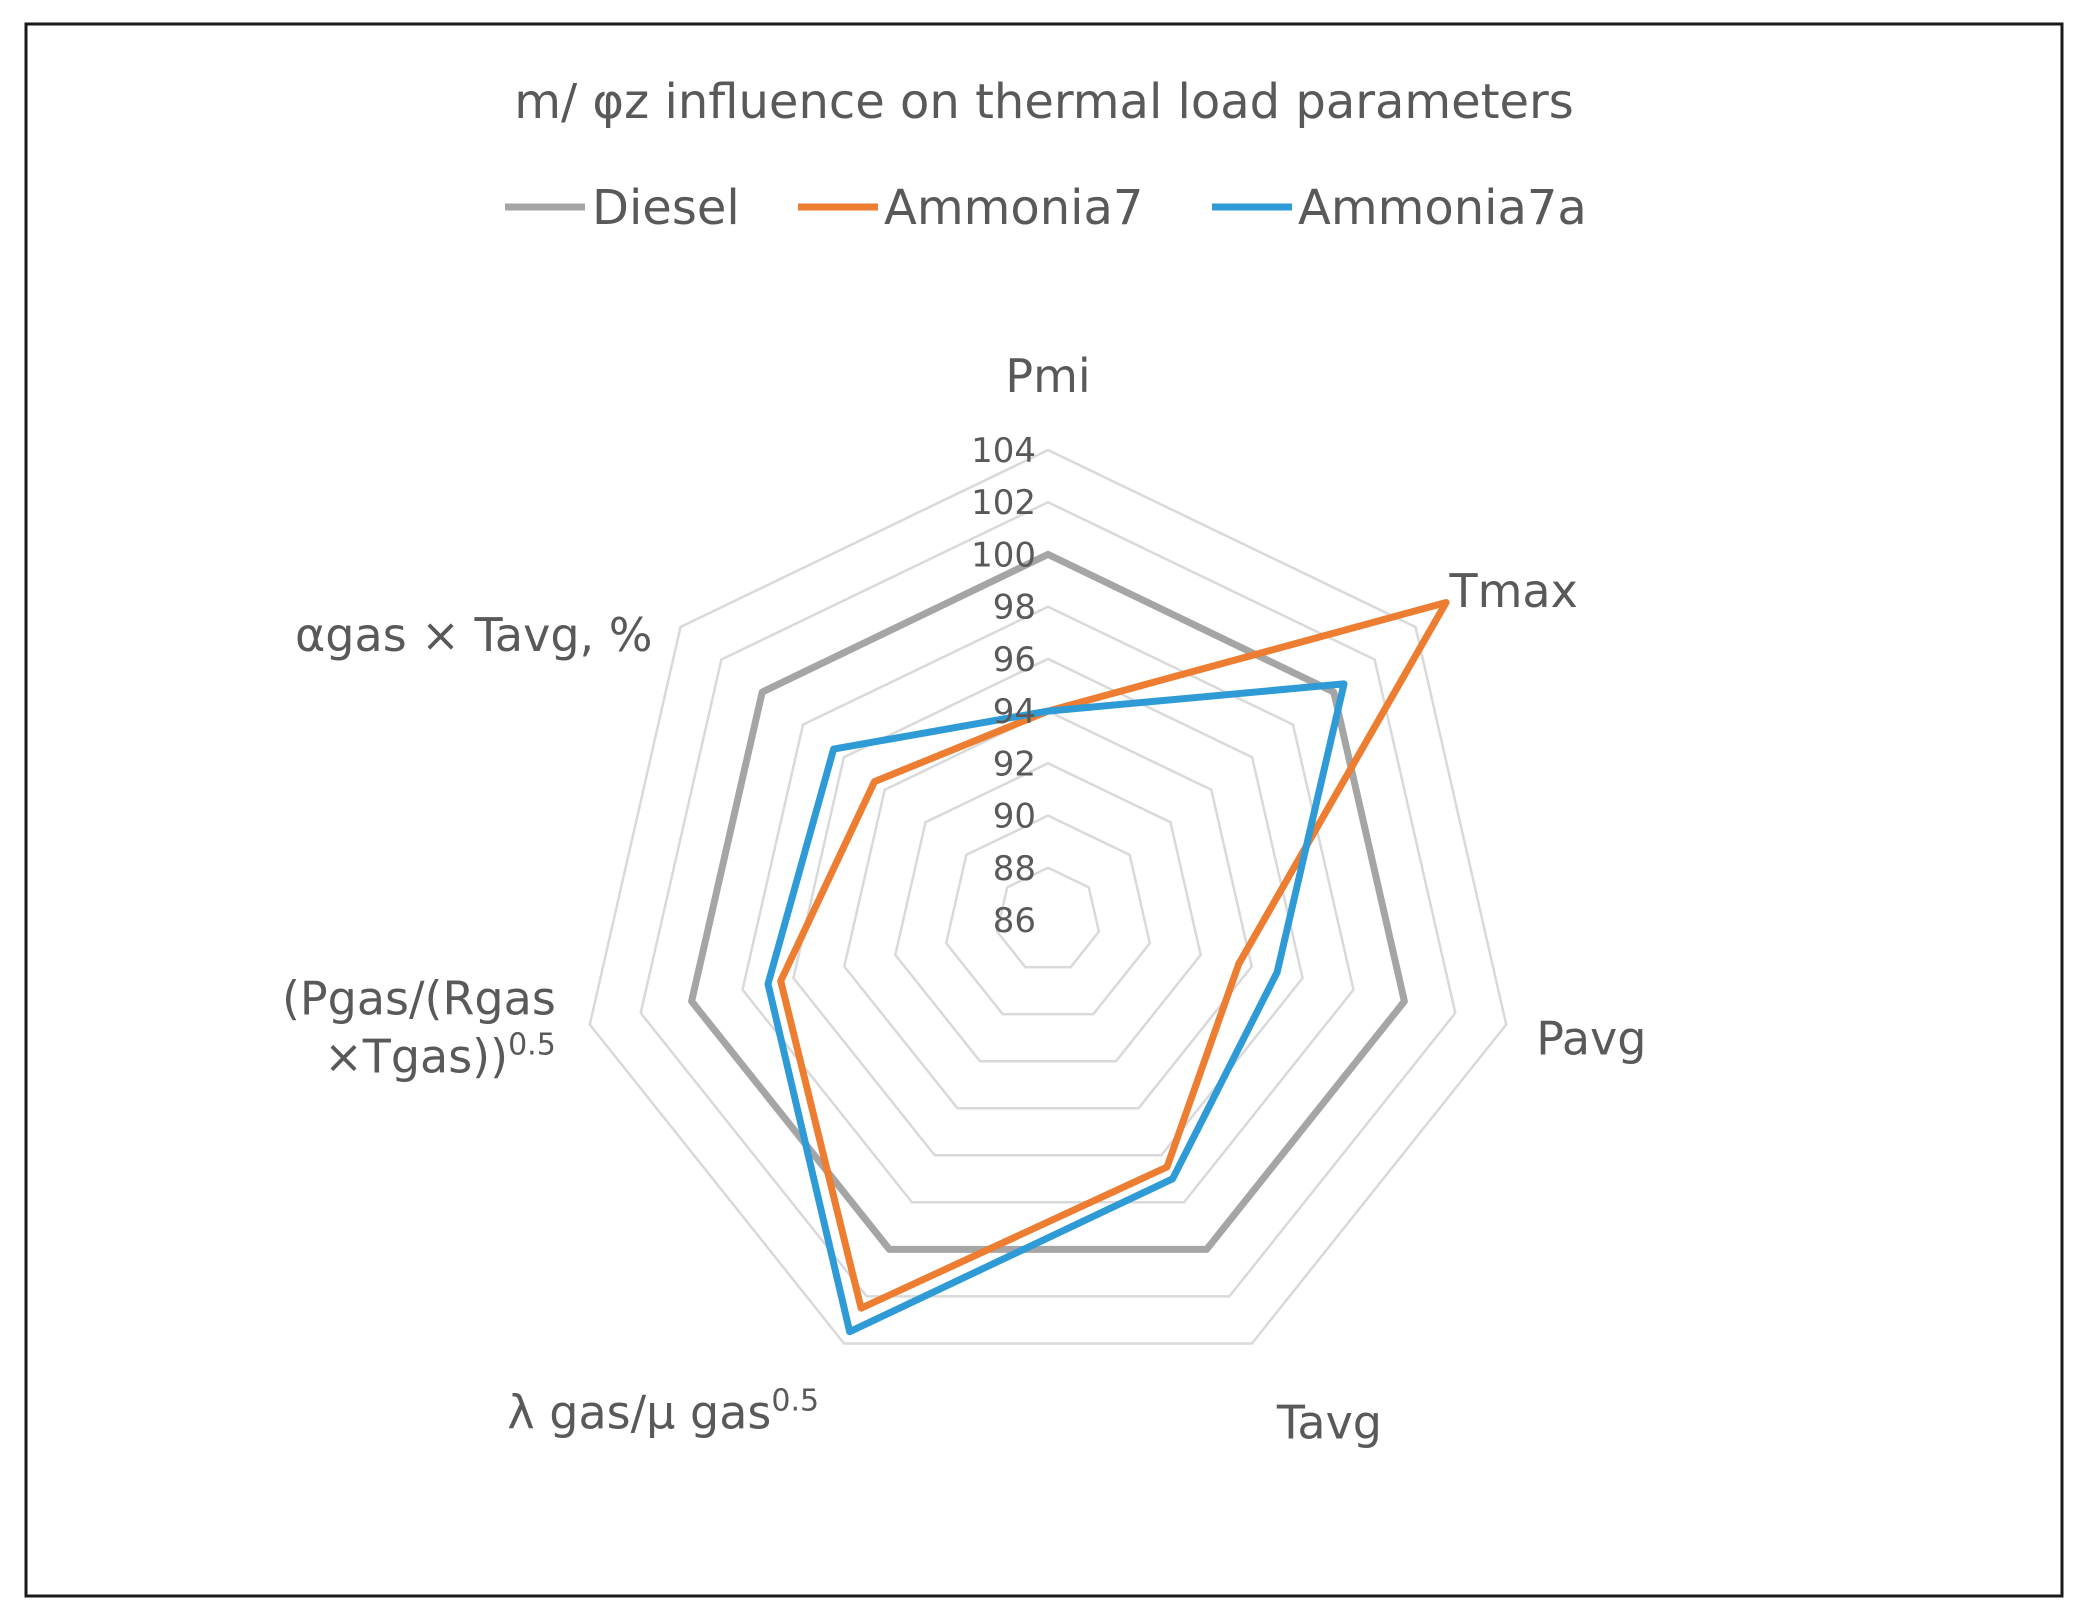 This screenshot has height=1622, width=2088. Describe the element at coordinates (1003, 451) in the screenshot. I see `tick-label: 104` at that location.